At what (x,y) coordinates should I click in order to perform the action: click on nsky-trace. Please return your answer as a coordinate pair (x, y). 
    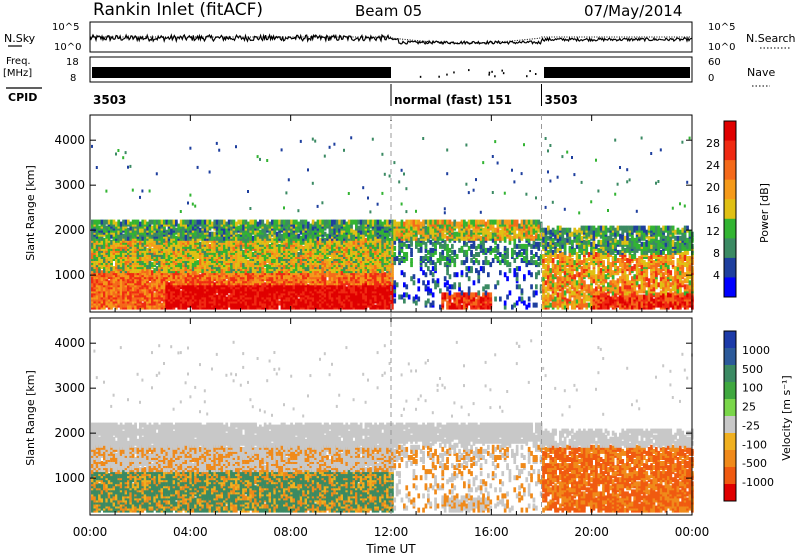
    Looking at the image, I should click on (391, 39).